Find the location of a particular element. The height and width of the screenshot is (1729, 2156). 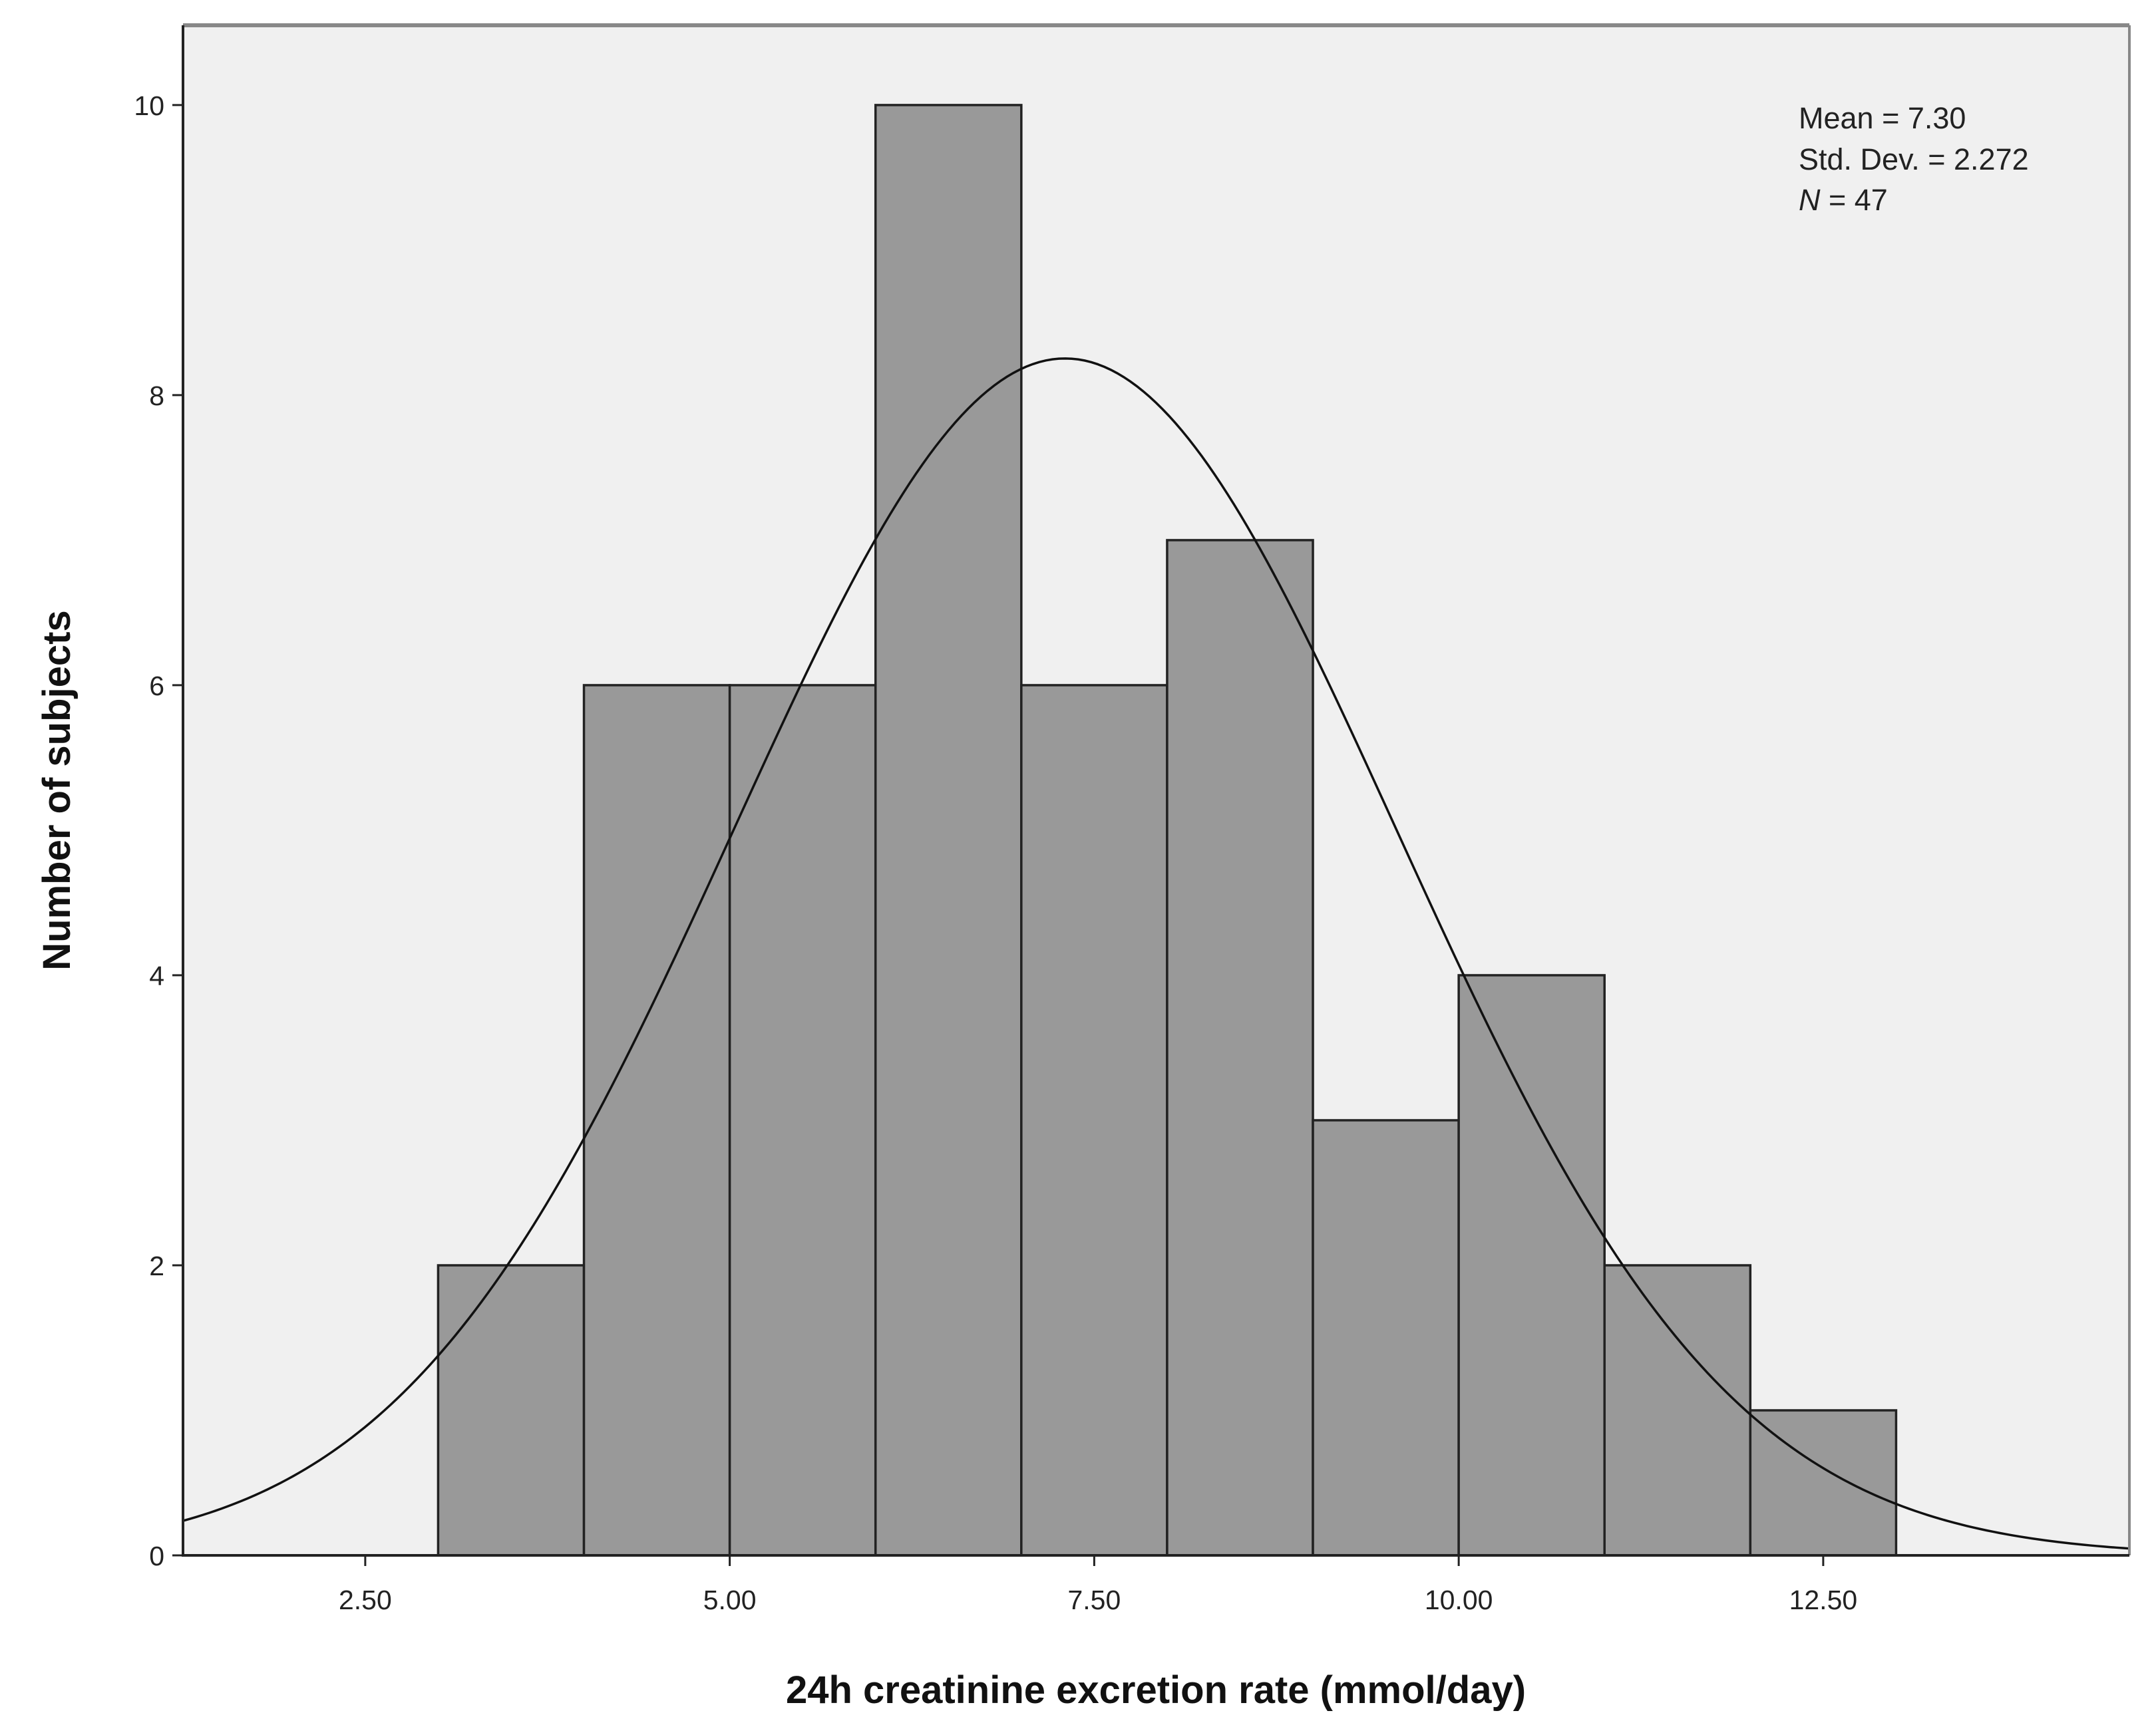

x-tick-label: 5.00 is located at coordinates (730, 1600).